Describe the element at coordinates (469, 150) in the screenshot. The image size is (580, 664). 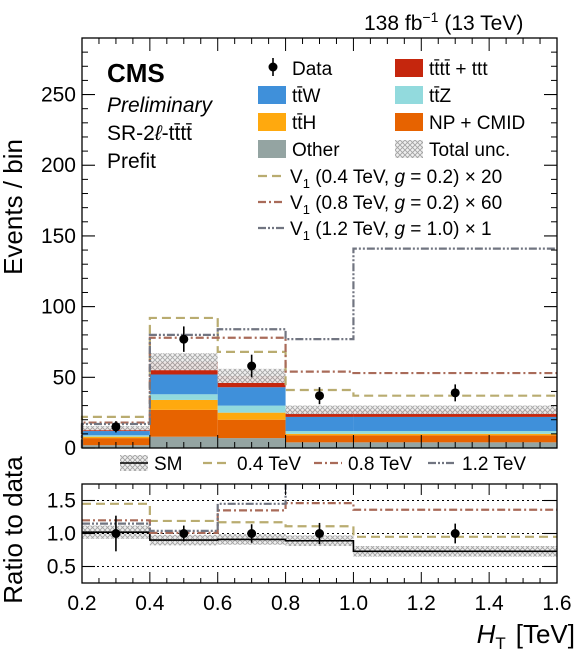
I see `legend-label-total_unc: Total unc.` at that location.